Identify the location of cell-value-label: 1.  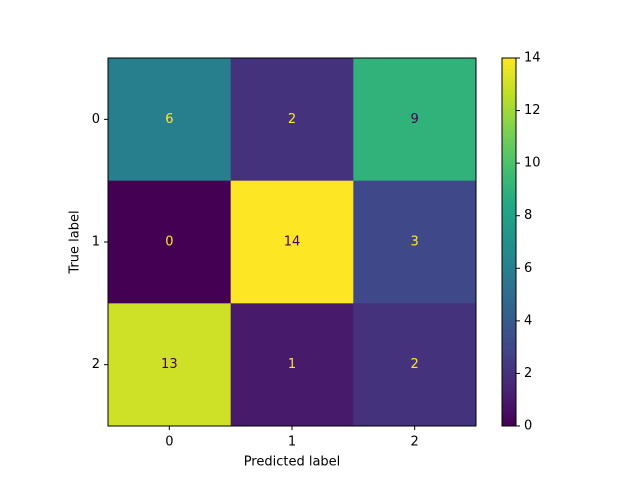
(292, 364).